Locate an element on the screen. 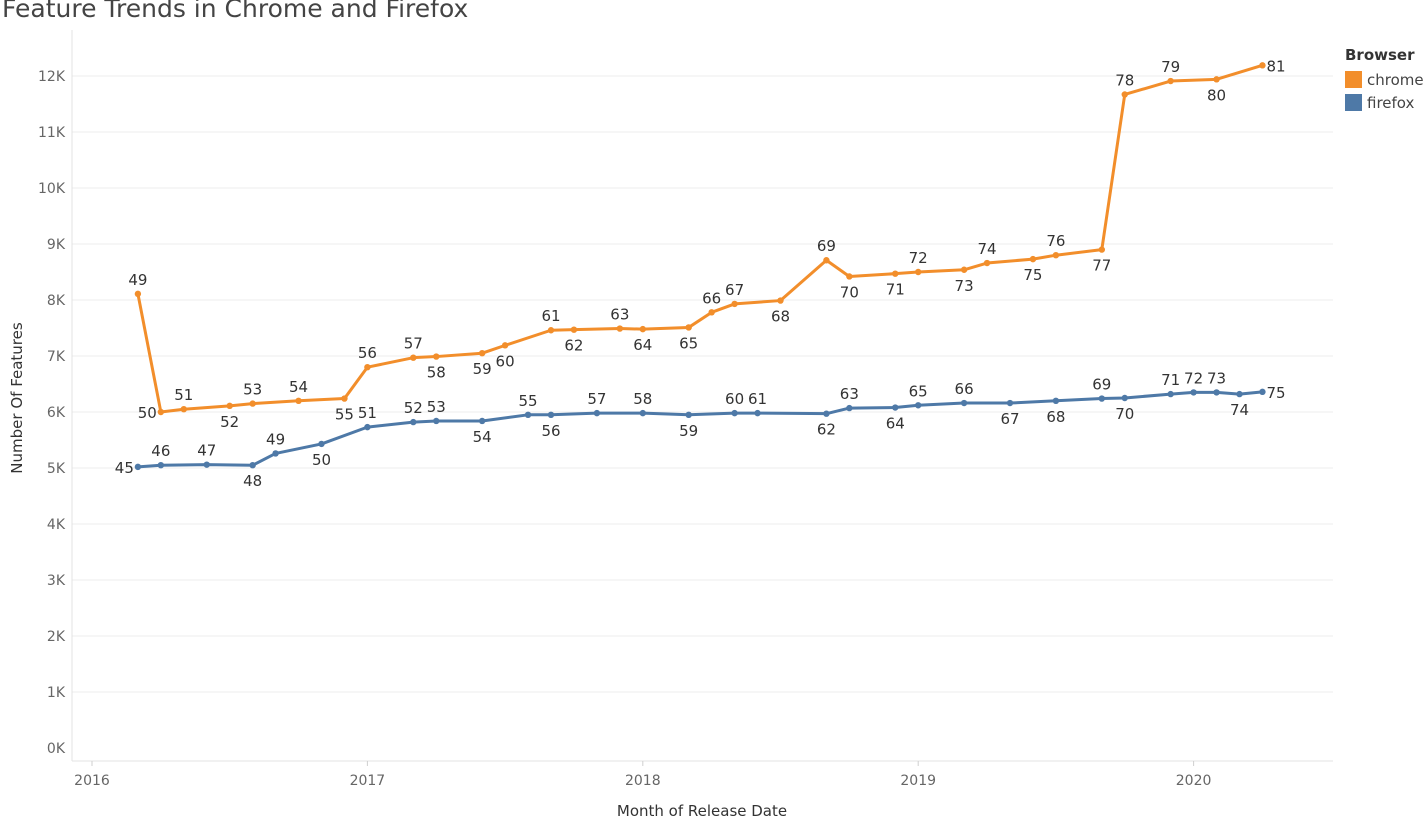 The width and height of the screenshot is (1428, 826). x-tick-label: 2017 is located at coordinates (368, 781).